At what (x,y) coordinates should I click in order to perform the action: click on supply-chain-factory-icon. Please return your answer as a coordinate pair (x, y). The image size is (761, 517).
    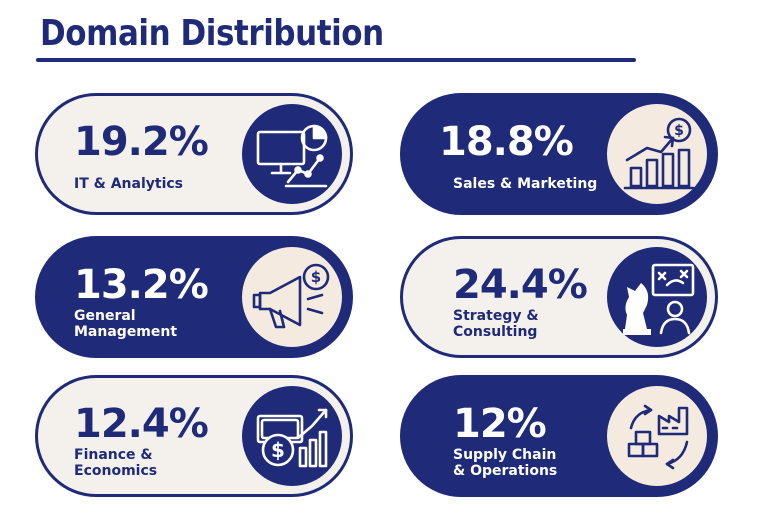
    Looking at the image, I should click on (658, 437).